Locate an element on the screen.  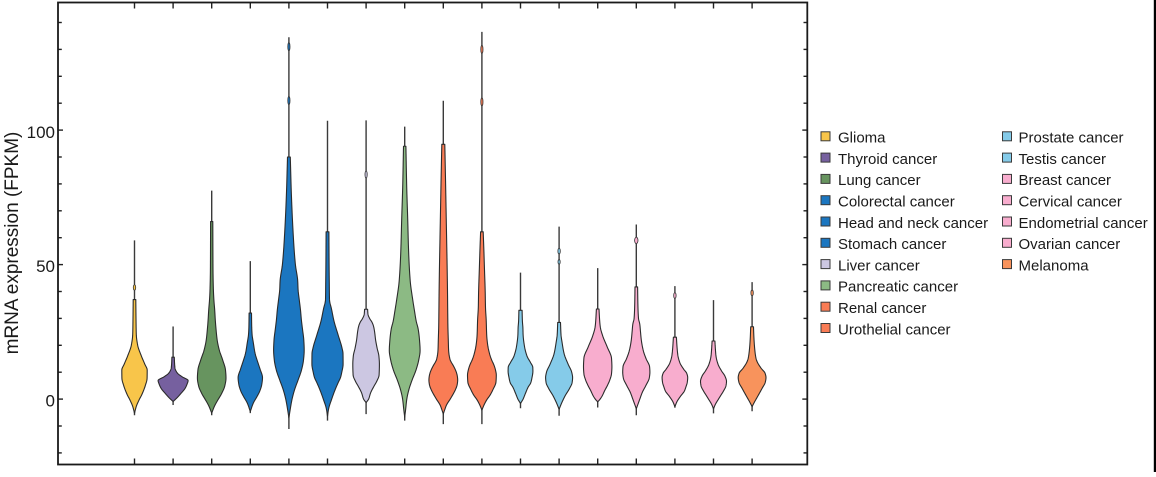
svg-text: Prostate cancer is located at coordinates (1071, 138).